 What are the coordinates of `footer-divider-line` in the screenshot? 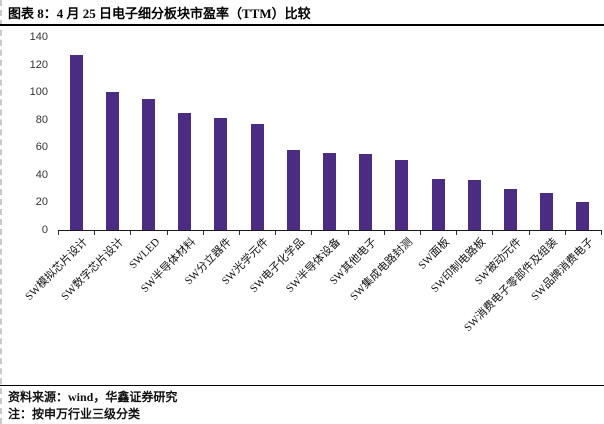 It's located at (302, 385).